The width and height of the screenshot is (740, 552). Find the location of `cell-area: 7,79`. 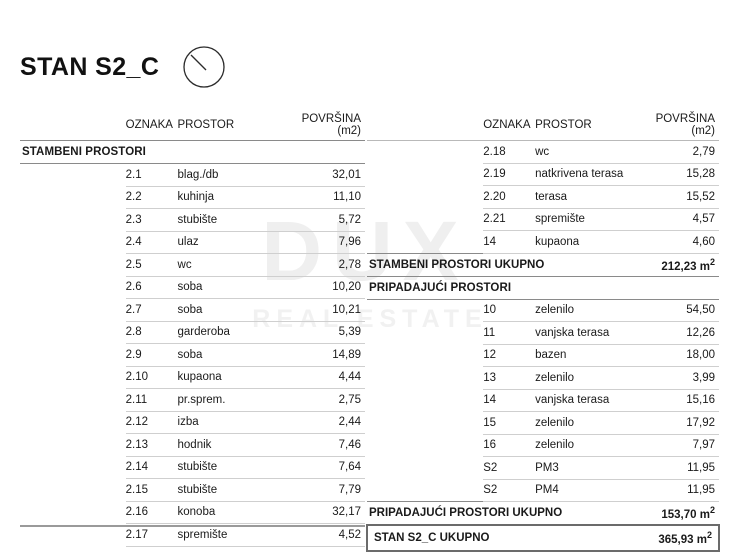

cell-area: 7,79 is located at coordinates (320, 490).